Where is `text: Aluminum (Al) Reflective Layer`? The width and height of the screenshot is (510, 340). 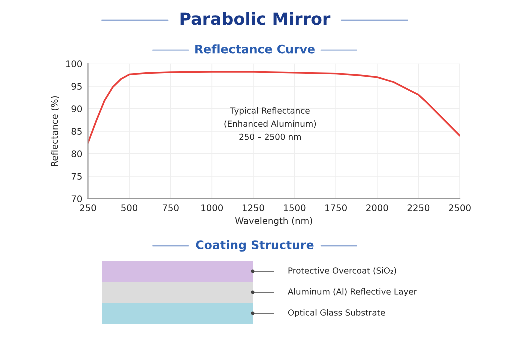
text: Aluminum (Al) Reflective Layer is located at coordinates (353, 292).